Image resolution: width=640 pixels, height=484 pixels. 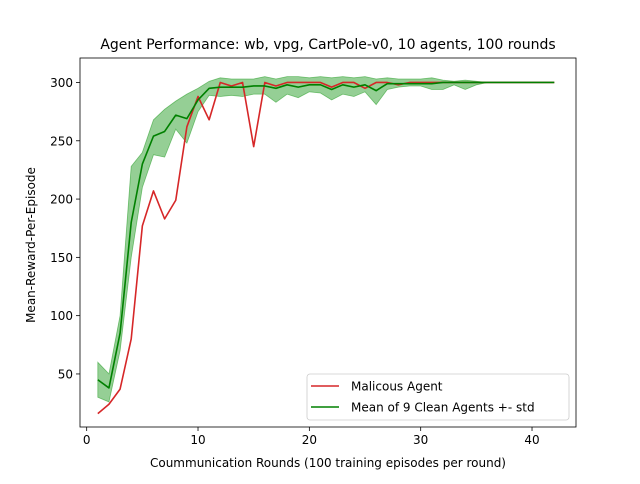 I want to click on legend-box, so click(x=438, y=397).